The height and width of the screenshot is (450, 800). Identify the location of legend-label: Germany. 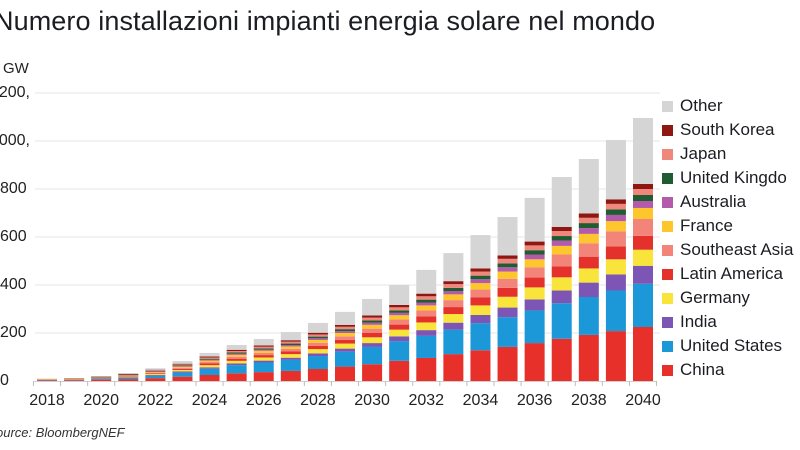
(715, 297).